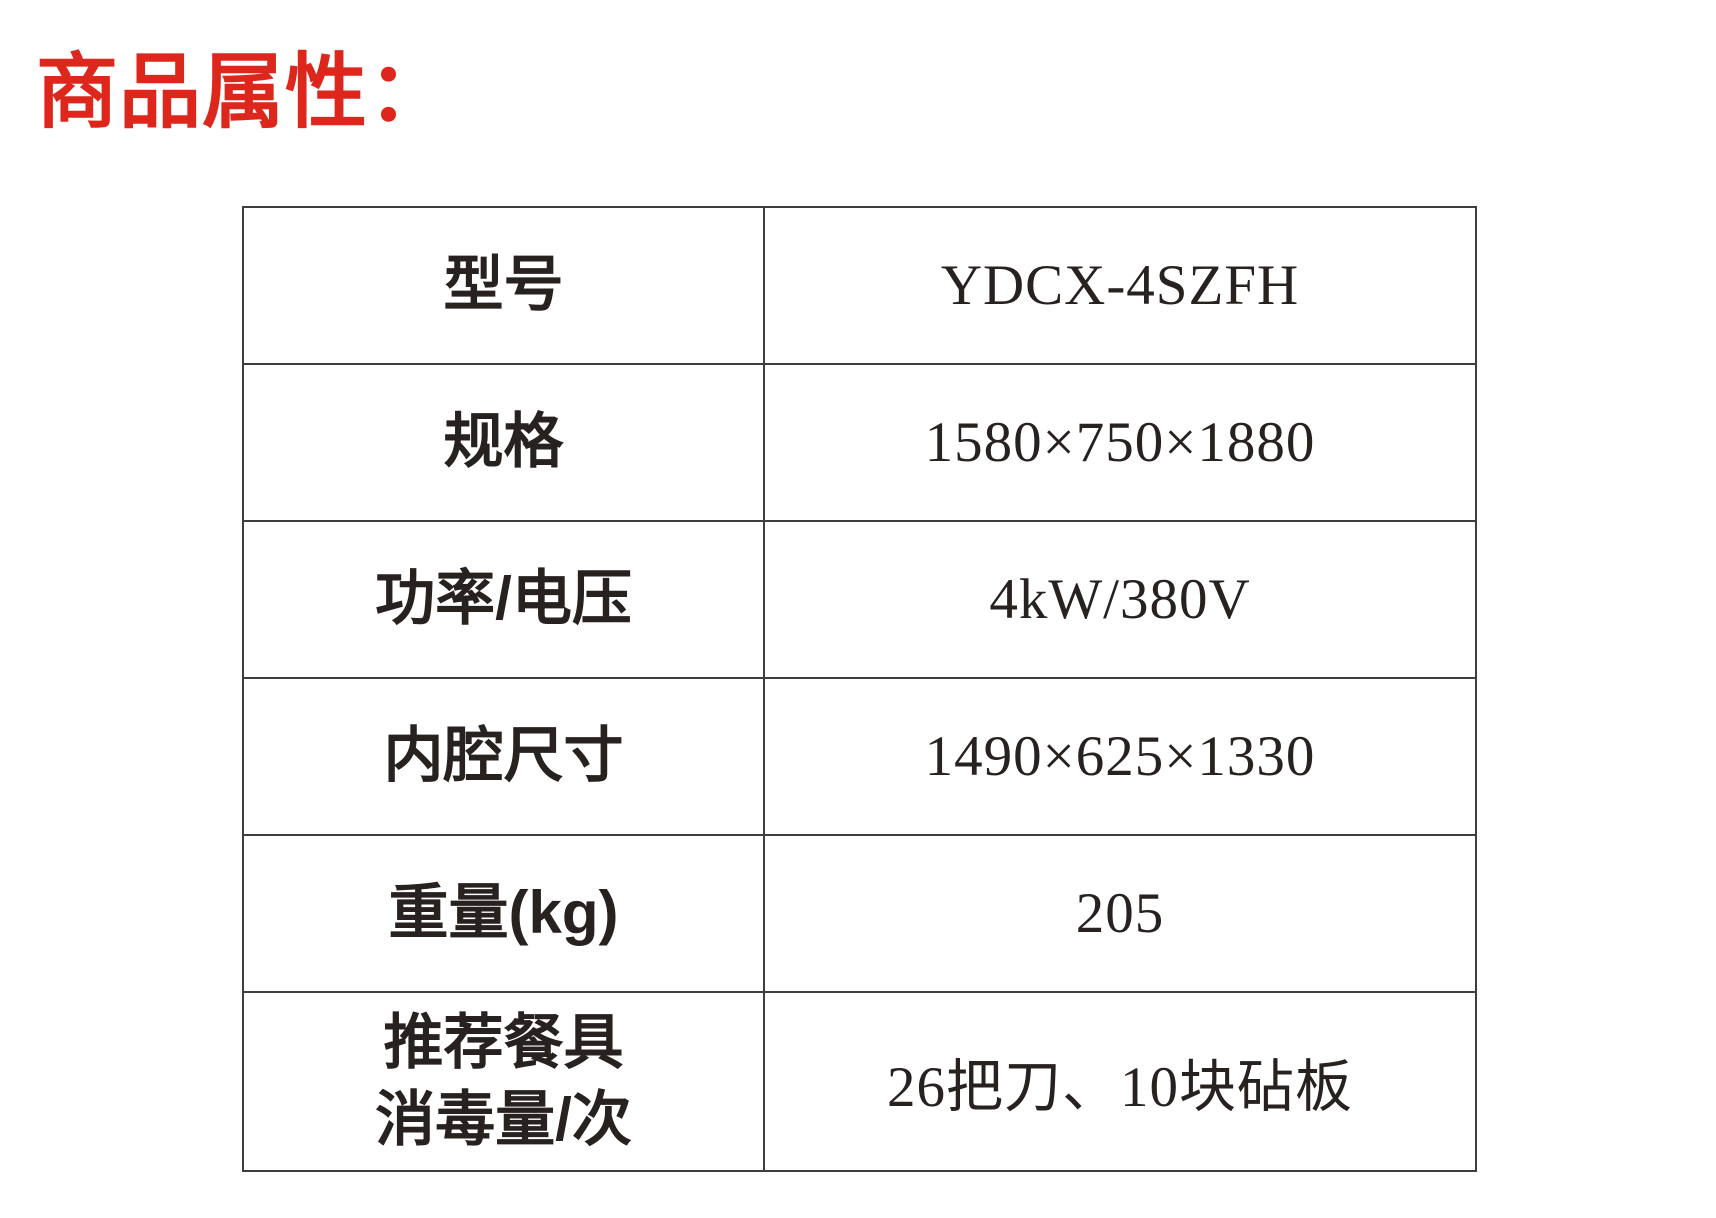  I want to click on spec-value-model: YDCX-4SZFH, so click(1120, 285).